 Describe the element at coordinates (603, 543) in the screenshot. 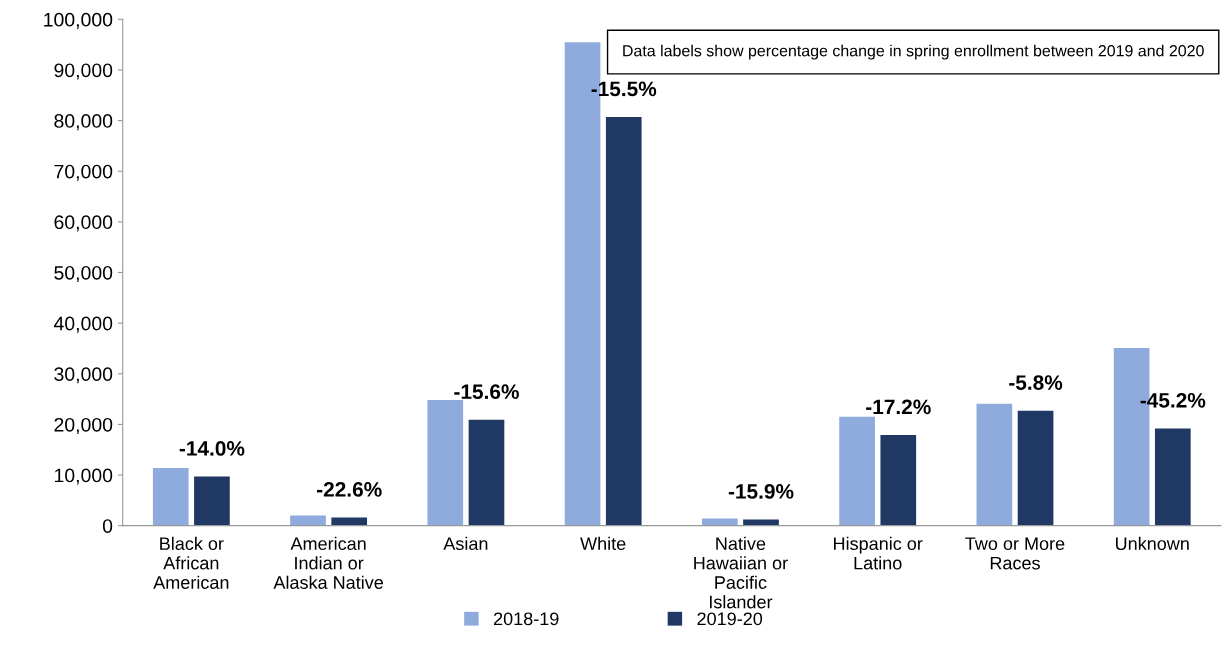

I see `x-tick-label: White` at that location.